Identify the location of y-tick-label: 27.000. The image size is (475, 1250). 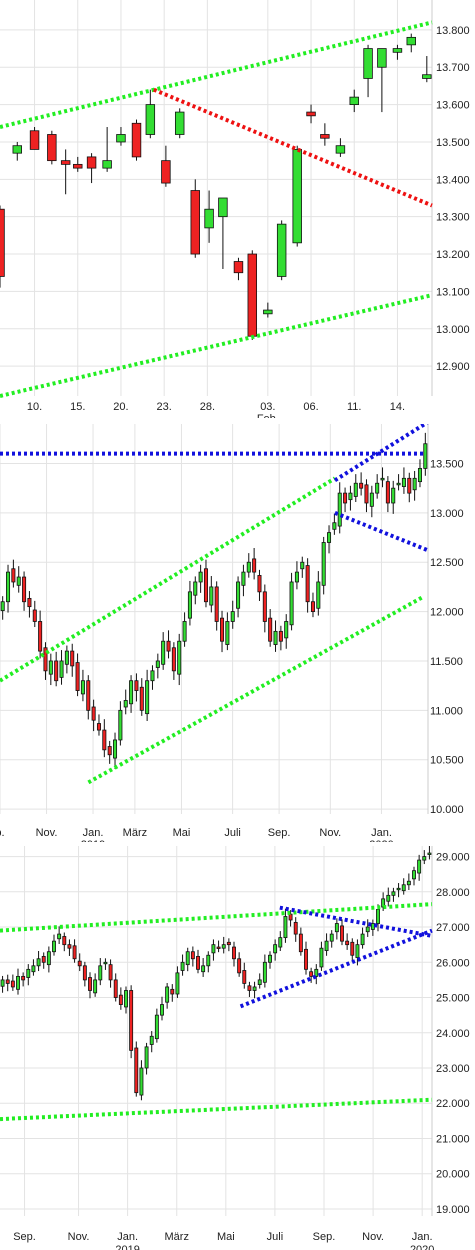
(453, 928).